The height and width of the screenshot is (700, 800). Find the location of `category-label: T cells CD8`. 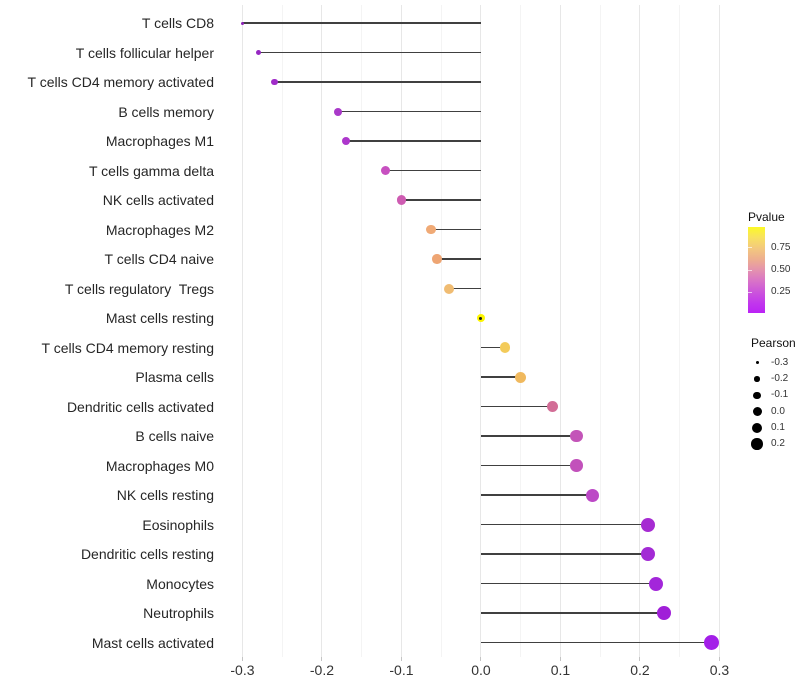

category-label: T cells CD8 is located at coordinates (177, 23).